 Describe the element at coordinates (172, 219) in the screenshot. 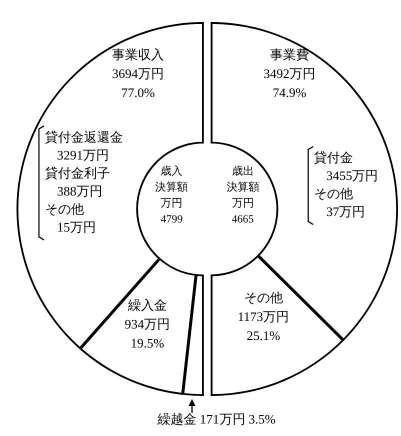

I see `text: 4799` at that location.